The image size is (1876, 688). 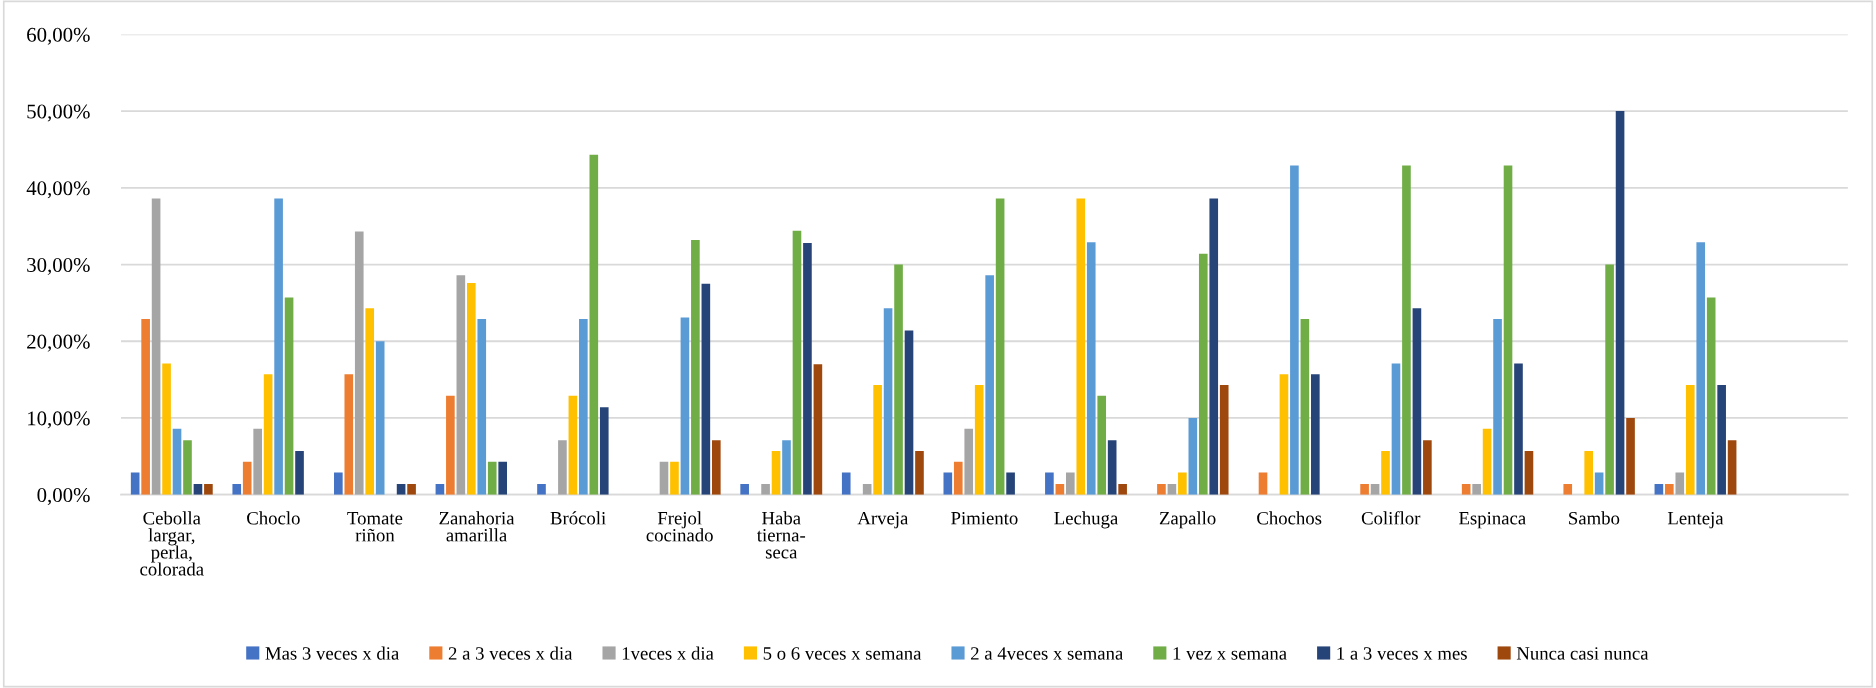 I want to click on y-tick-label: 0,00%, so click(x=63, y=497).